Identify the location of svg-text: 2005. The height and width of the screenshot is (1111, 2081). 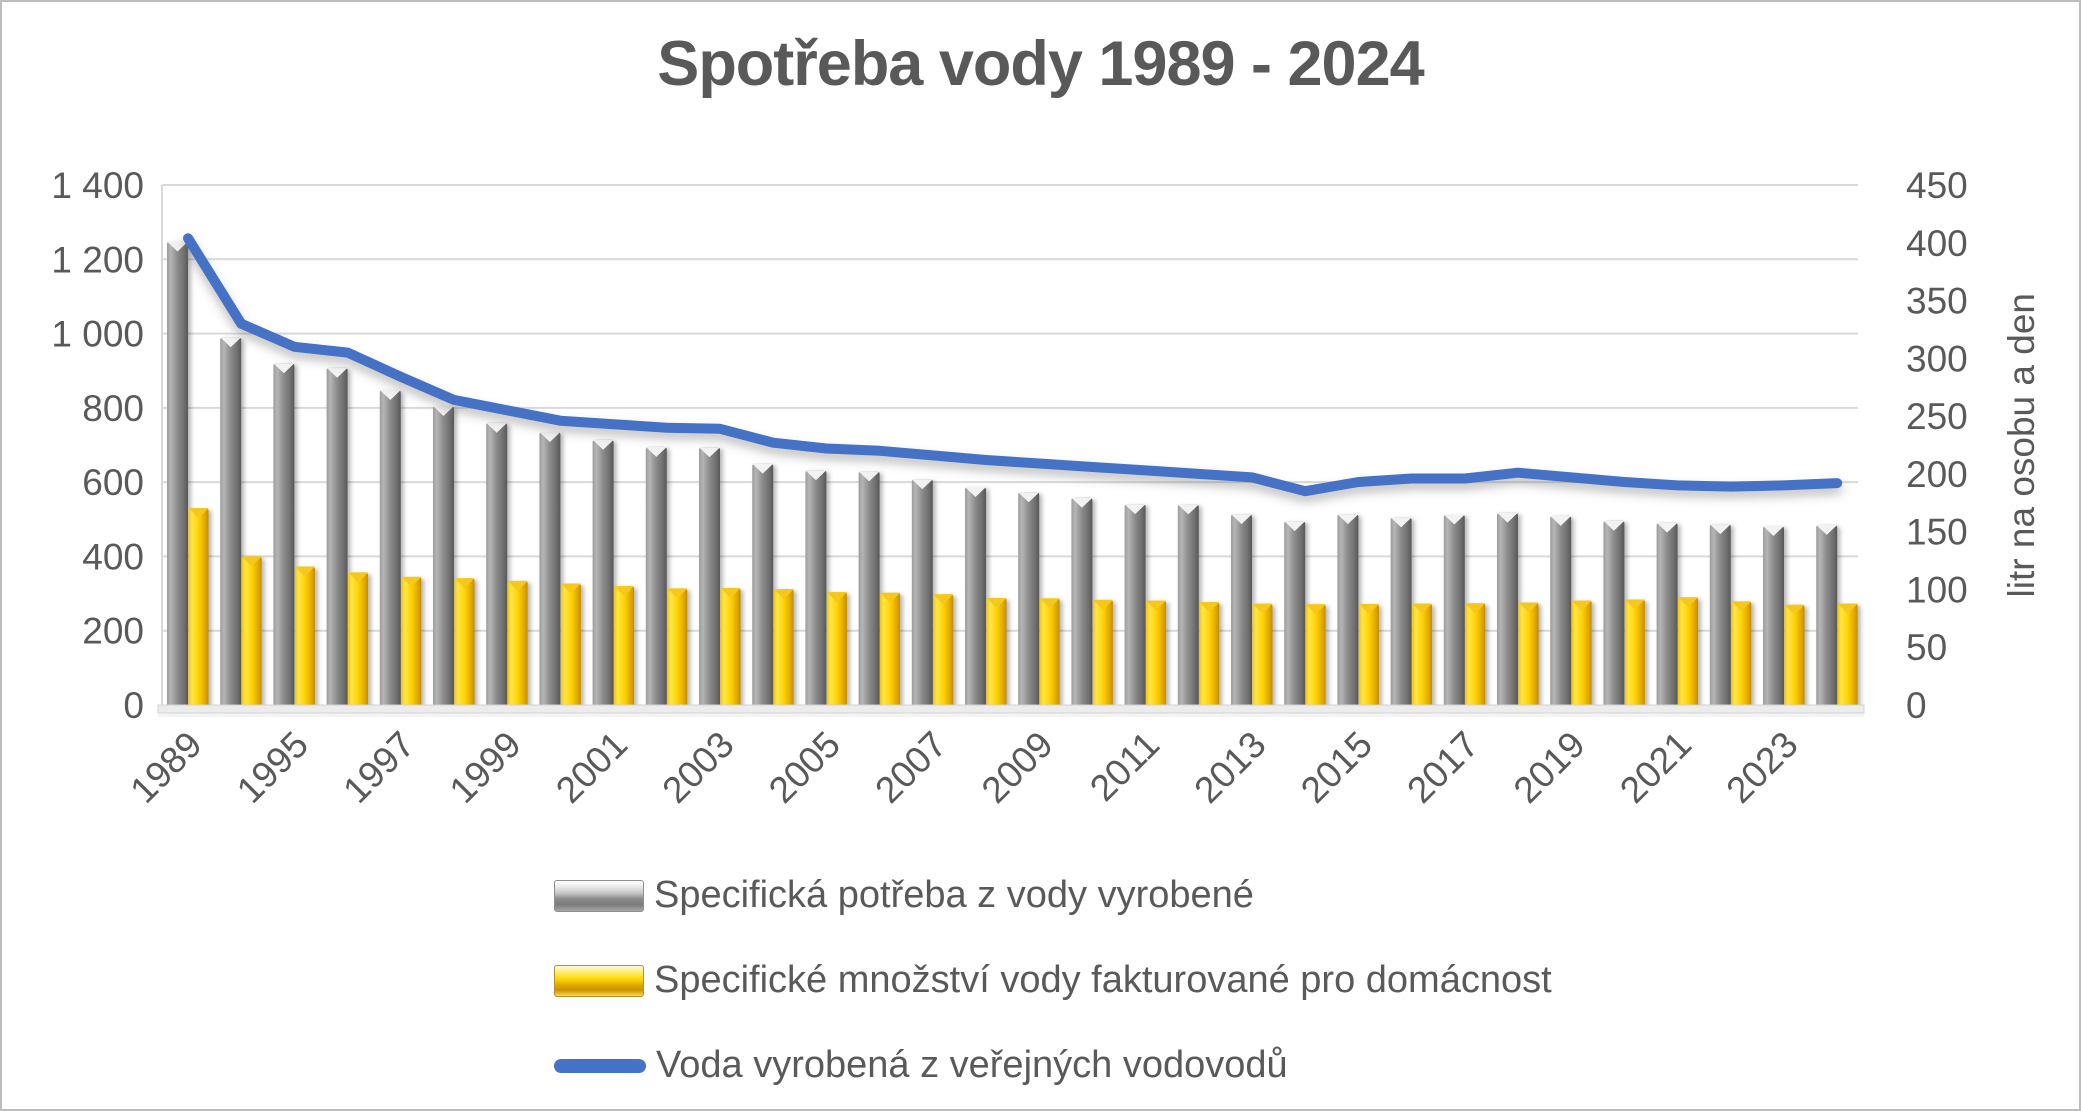
(804, 767).